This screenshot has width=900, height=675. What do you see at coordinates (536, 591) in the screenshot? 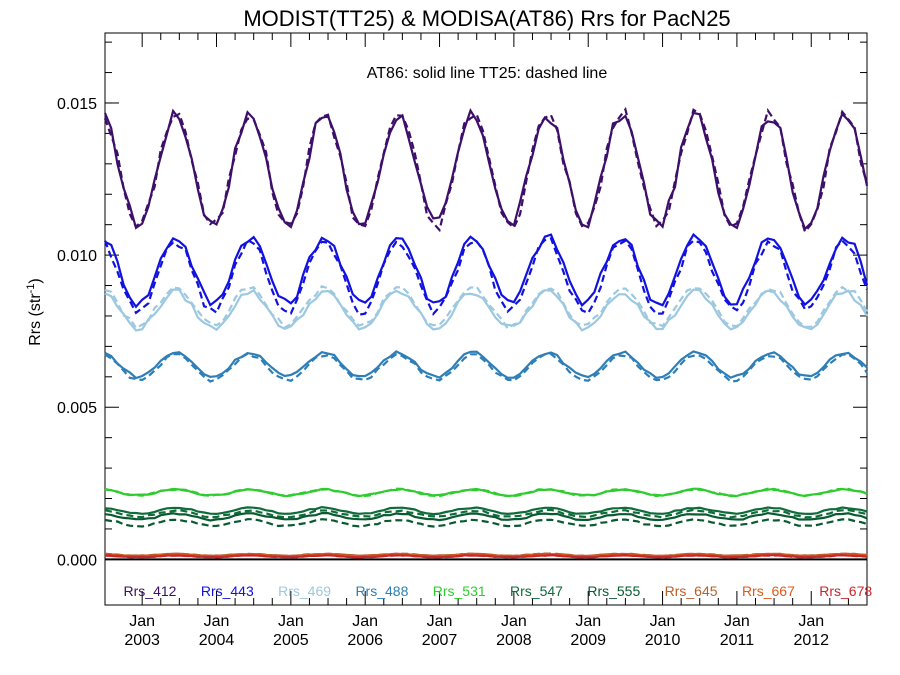
I see `legend-entry-rrs_547: Rrs_547` at bounding box center [536, 591].